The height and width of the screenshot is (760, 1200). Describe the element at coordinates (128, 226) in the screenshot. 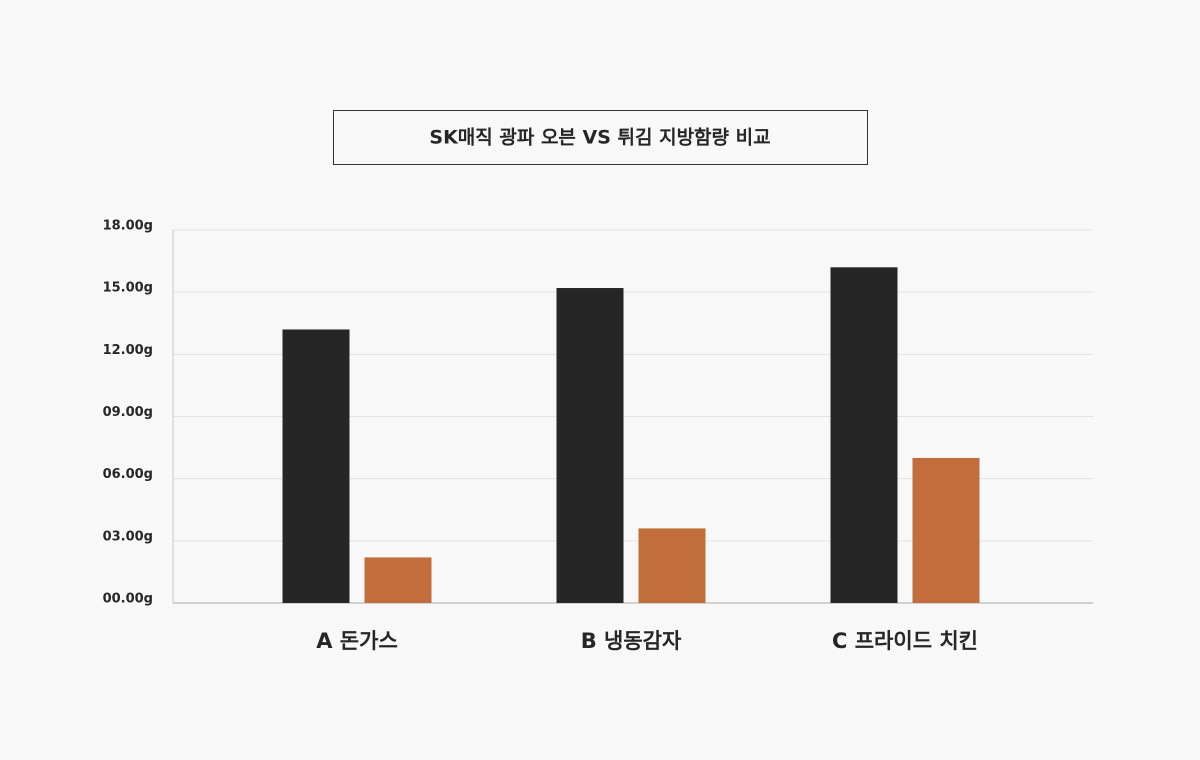

I see `y-tick-label: 18.00g` at that location.